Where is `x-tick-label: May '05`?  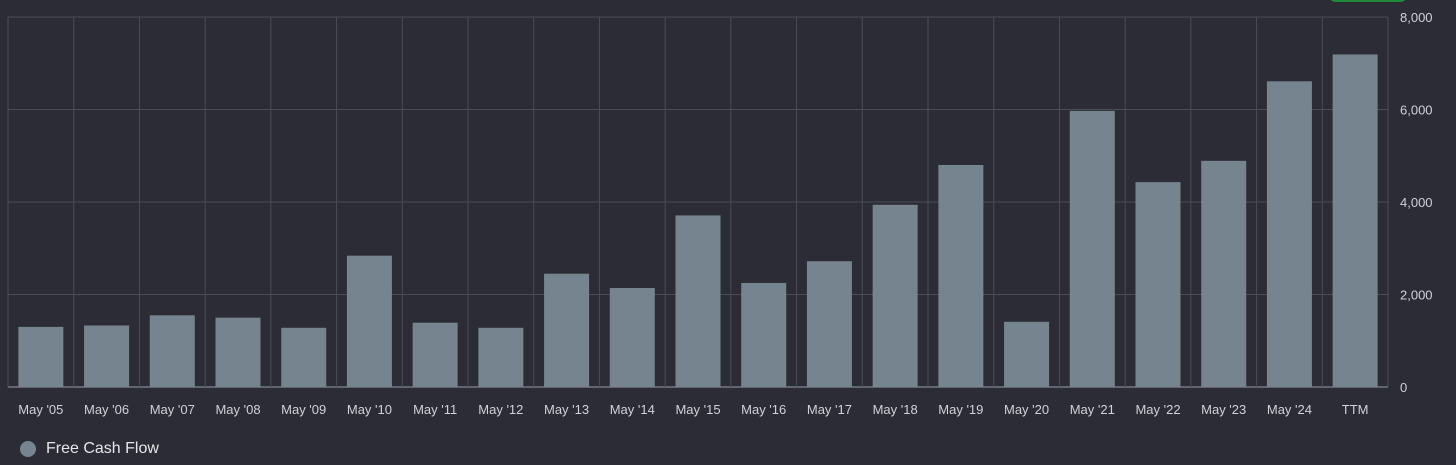 x-tick-label: May '05 is located at coordinates (40, 409).